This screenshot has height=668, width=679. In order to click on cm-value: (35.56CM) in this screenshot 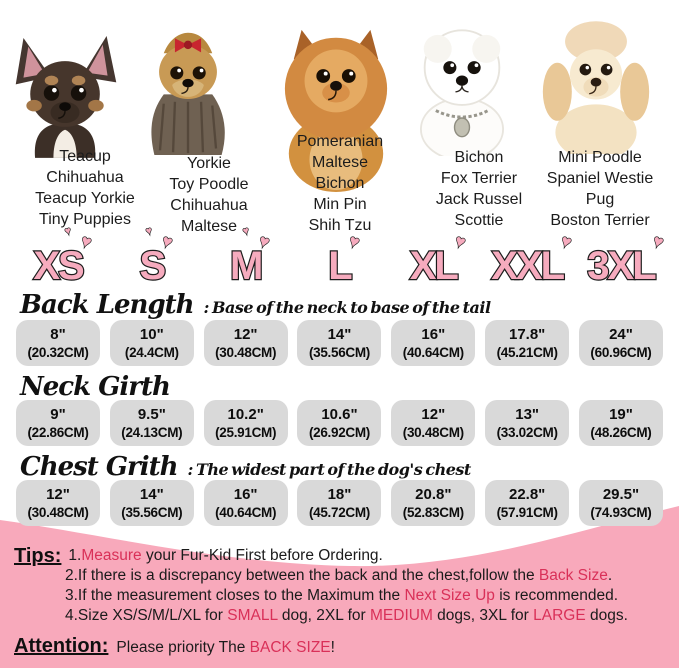, I will do `click(339, 352)`.